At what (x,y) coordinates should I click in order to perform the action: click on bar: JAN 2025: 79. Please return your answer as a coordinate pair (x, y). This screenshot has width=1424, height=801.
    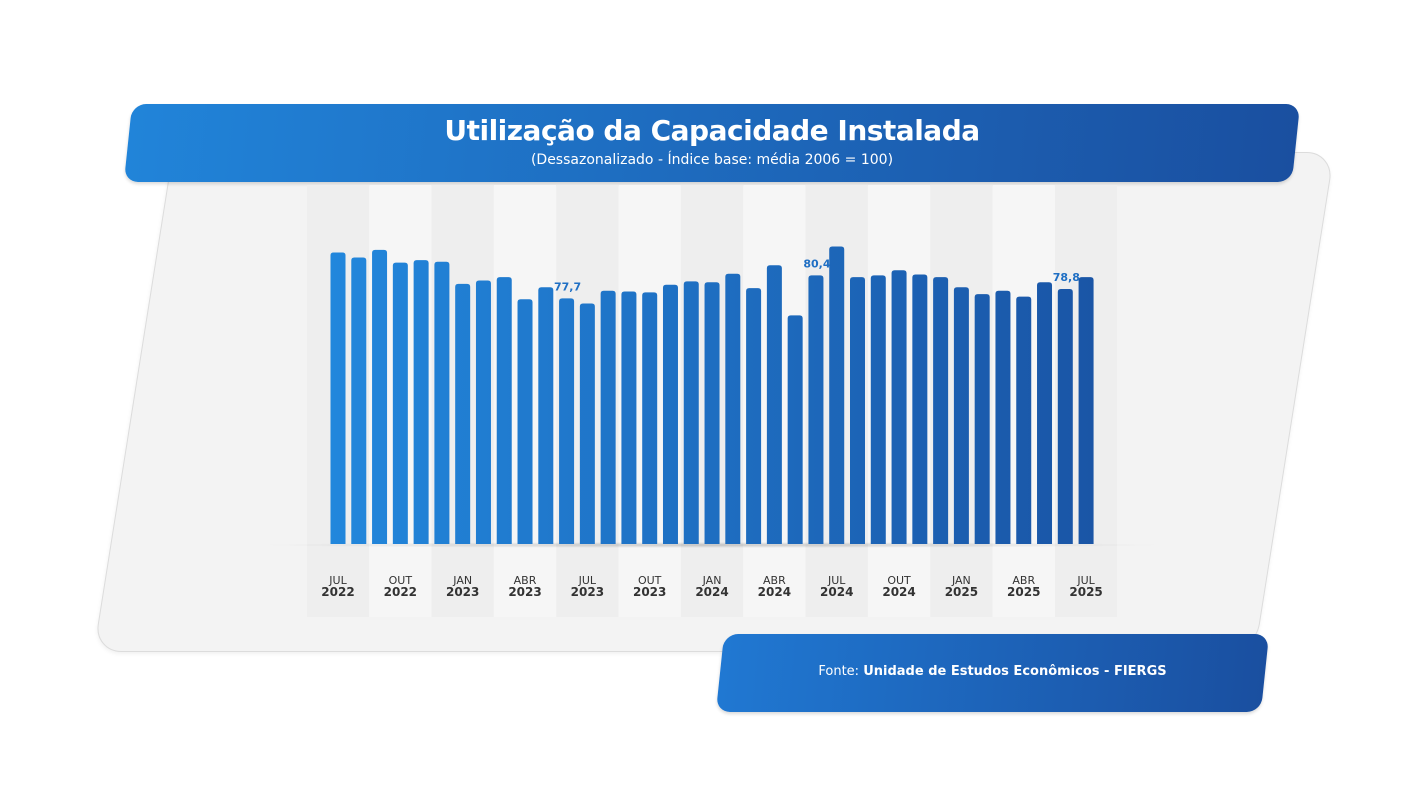
    Looking at the image, I should click on (961, 415).